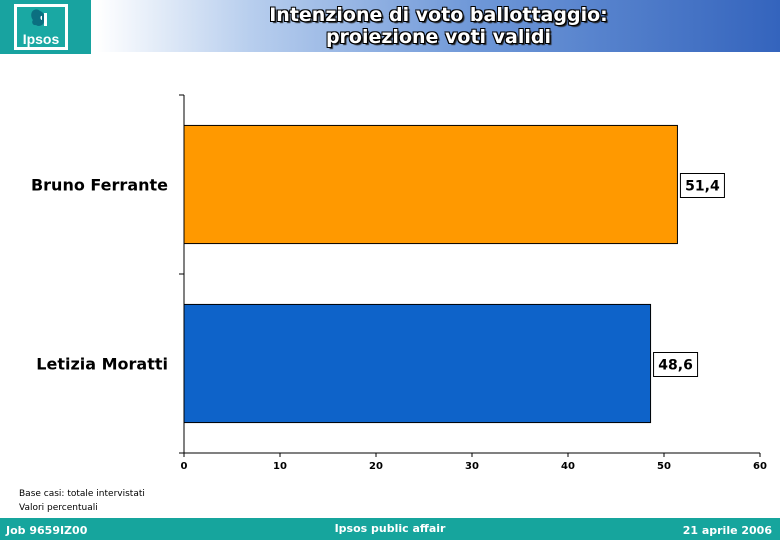 The width and height of the screenshot is (780, 540). What do you see at coordinates (438, 15) in the screenshot?
I see `title-line-1: Intenzione di voto ballottaggio:` at bounding box center [438, 15].